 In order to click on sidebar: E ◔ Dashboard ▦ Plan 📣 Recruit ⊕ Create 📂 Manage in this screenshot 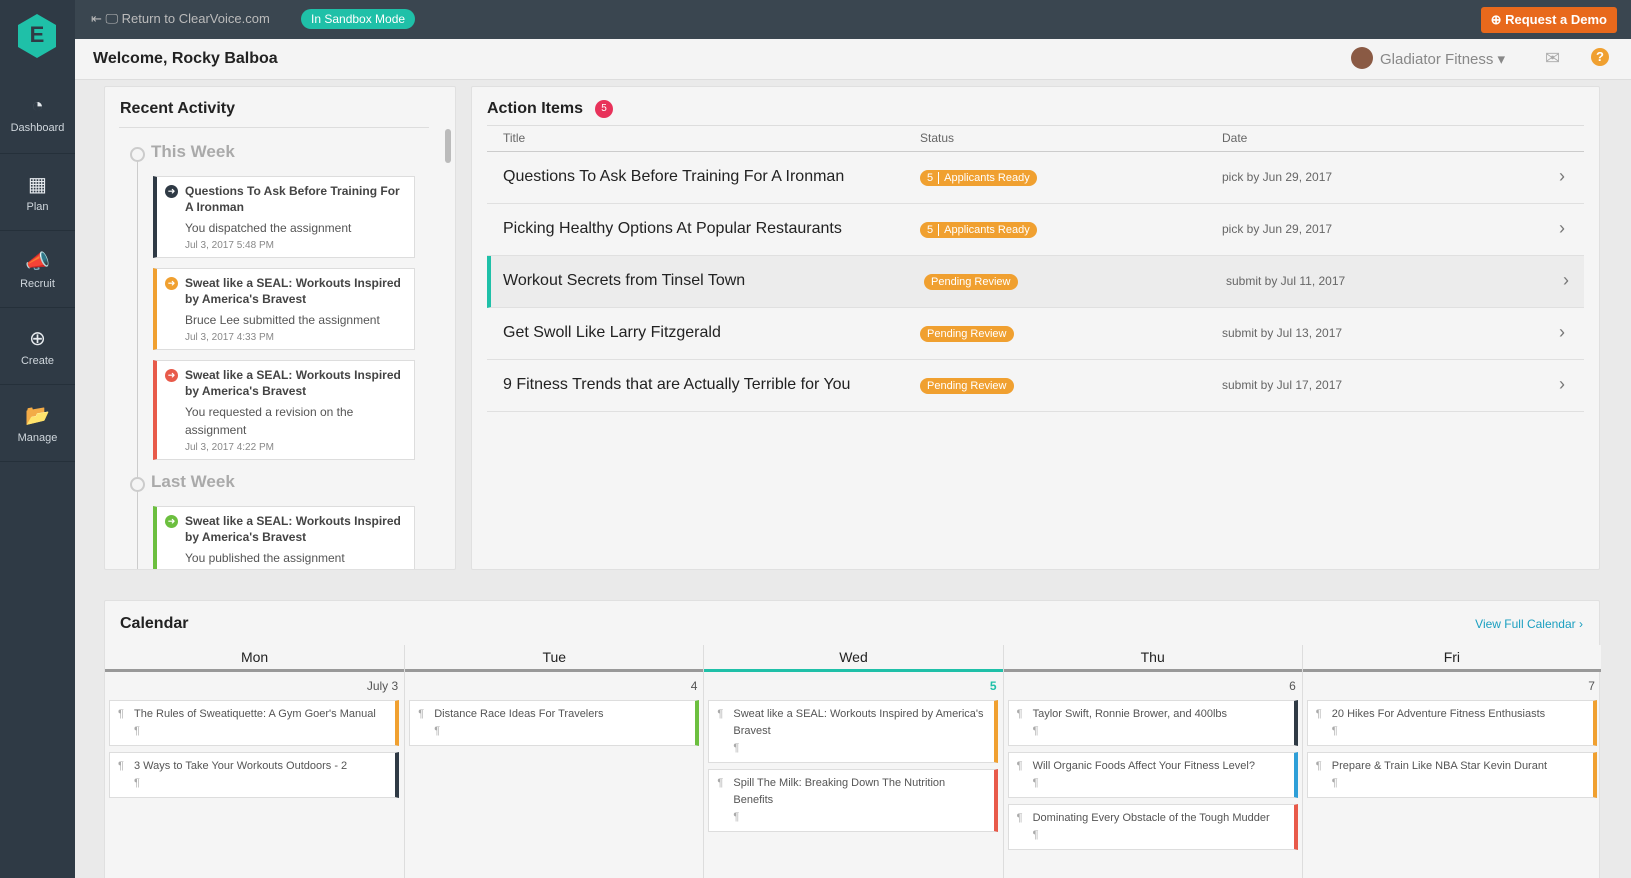, I will do `click(37, 439)`.